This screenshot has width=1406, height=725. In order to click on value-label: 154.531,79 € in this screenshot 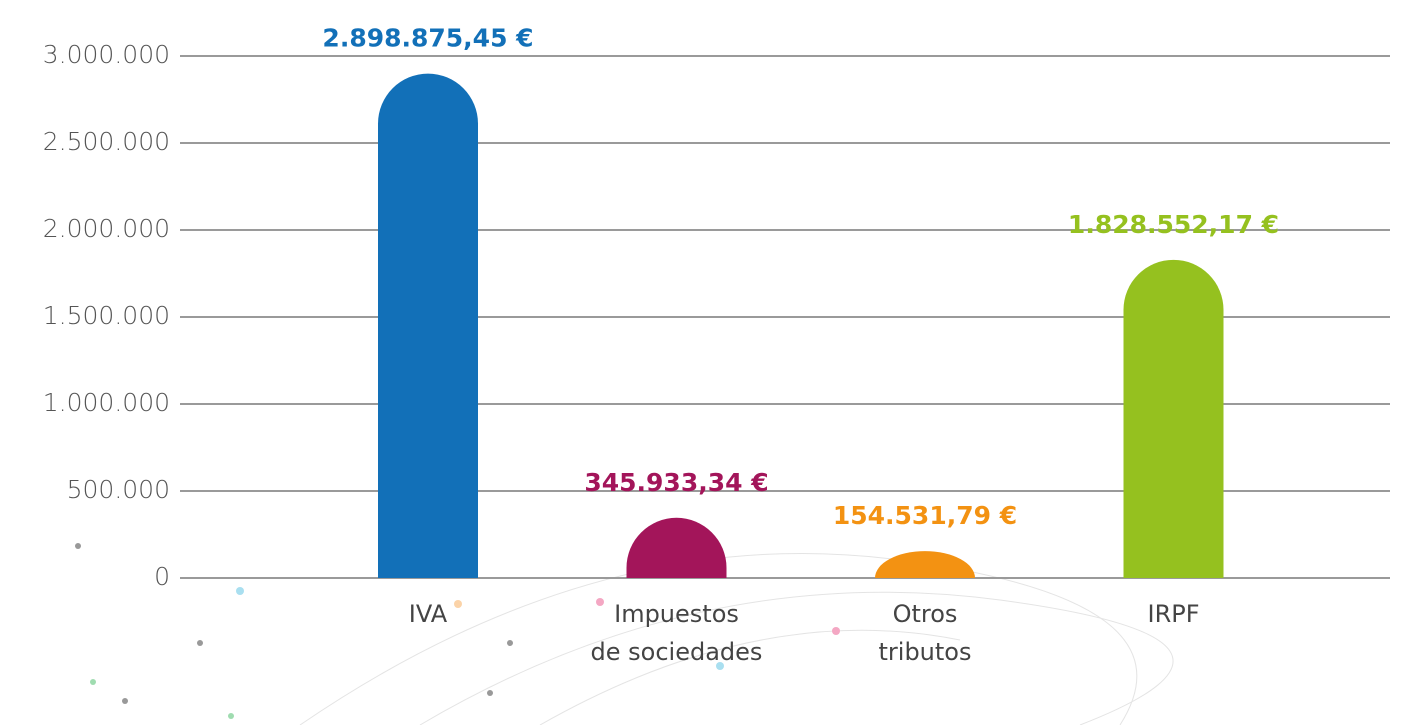, I will do `click(925, 515)`.